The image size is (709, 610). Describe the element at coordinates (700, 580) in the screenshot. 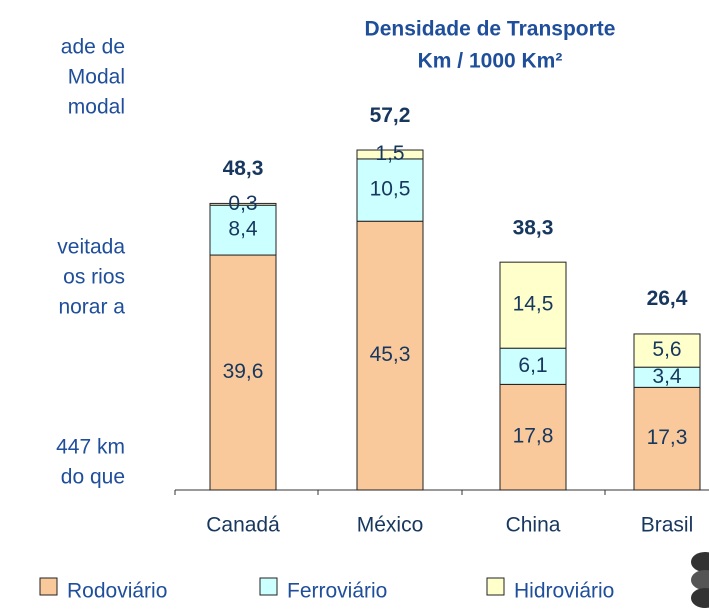

I see `icon` at that location.